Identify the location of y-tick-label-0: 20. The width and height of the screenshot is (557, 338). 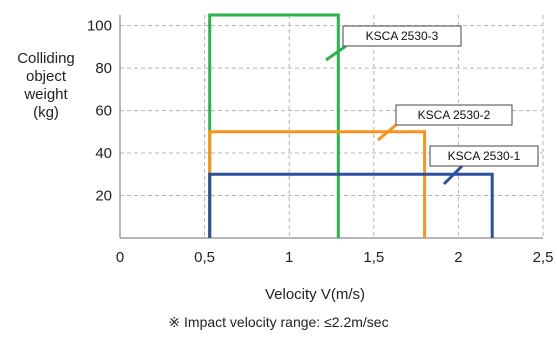
(103, 196).